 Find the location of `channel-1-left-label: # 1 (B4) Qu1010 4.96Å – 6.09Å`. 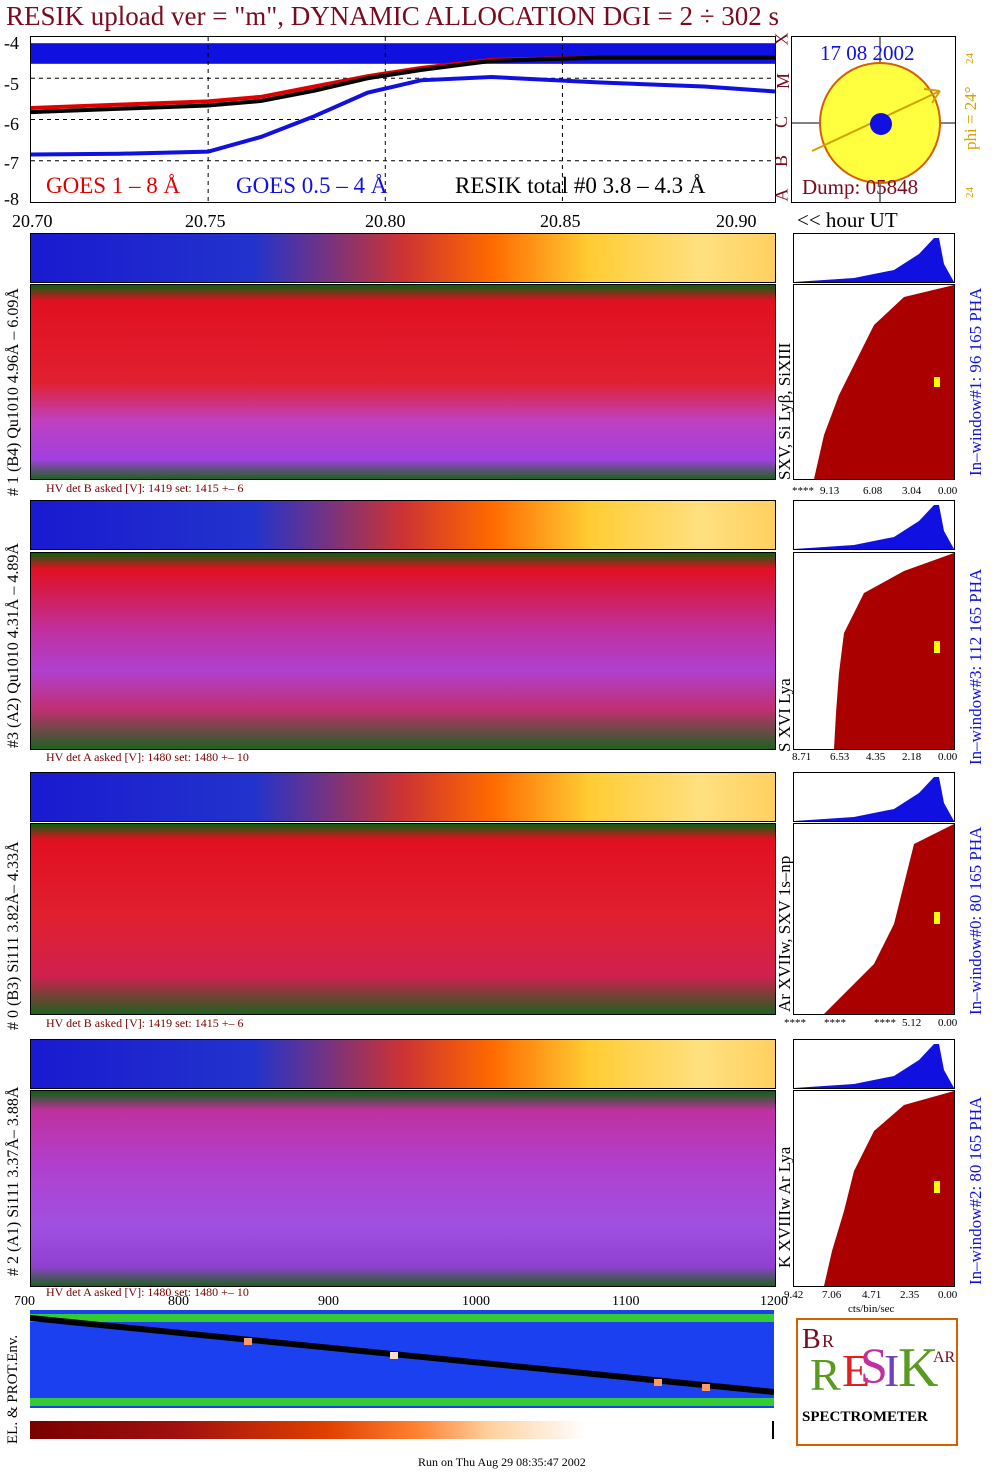

channel-1-left-label: # 1 (B4) Qu1010 4.96Å – 6.09Å is located at coordinates (13, 392).